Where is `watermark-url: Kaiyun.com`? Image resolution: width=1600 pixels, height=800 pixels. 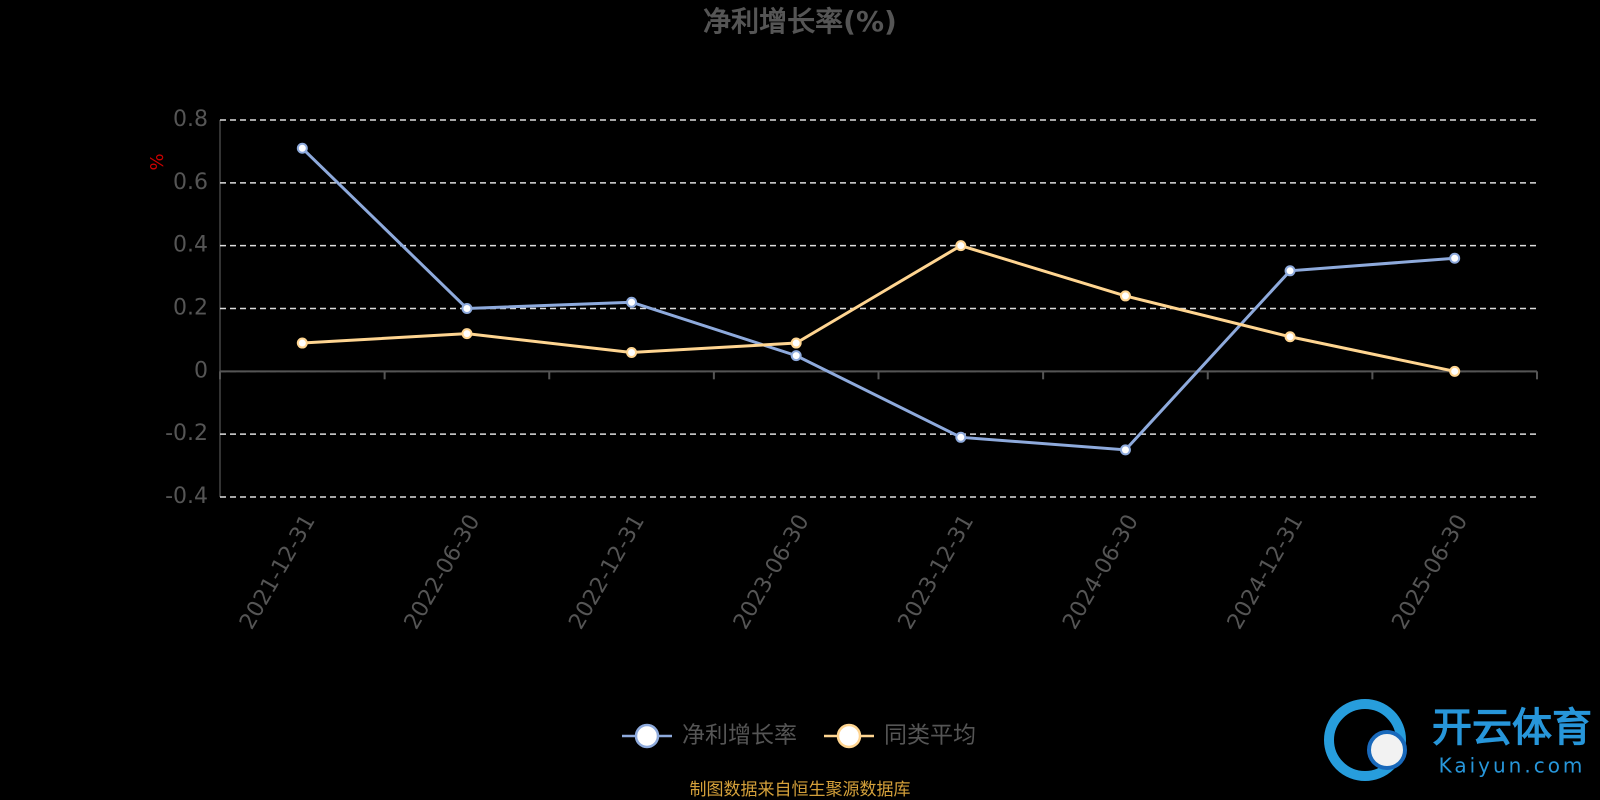
watermark-url: Kaiyun.com is located at coordinates (1512, 766).